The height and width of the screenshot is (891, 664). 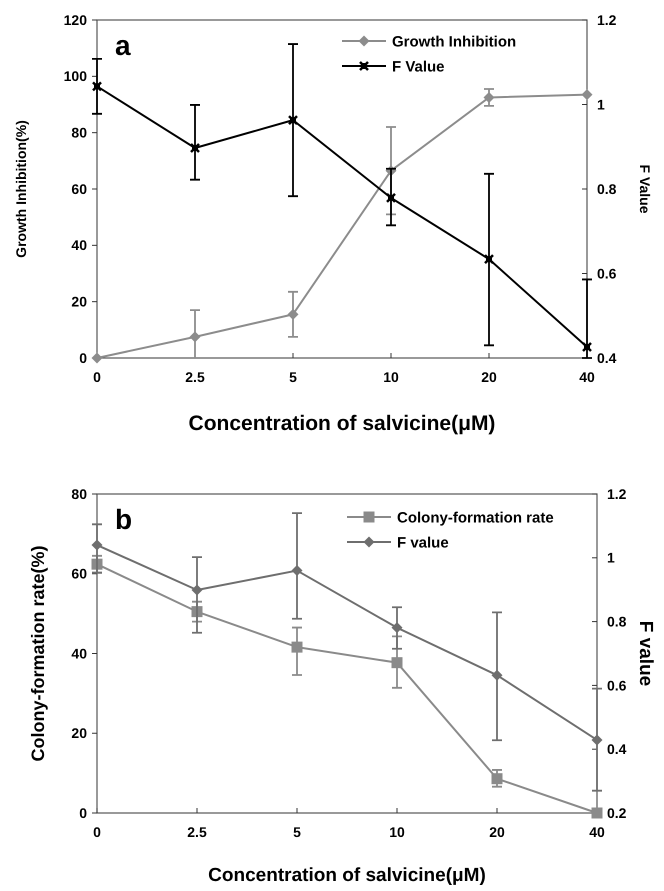 I want to click on chart-title: a, so click(x=123, y=45).